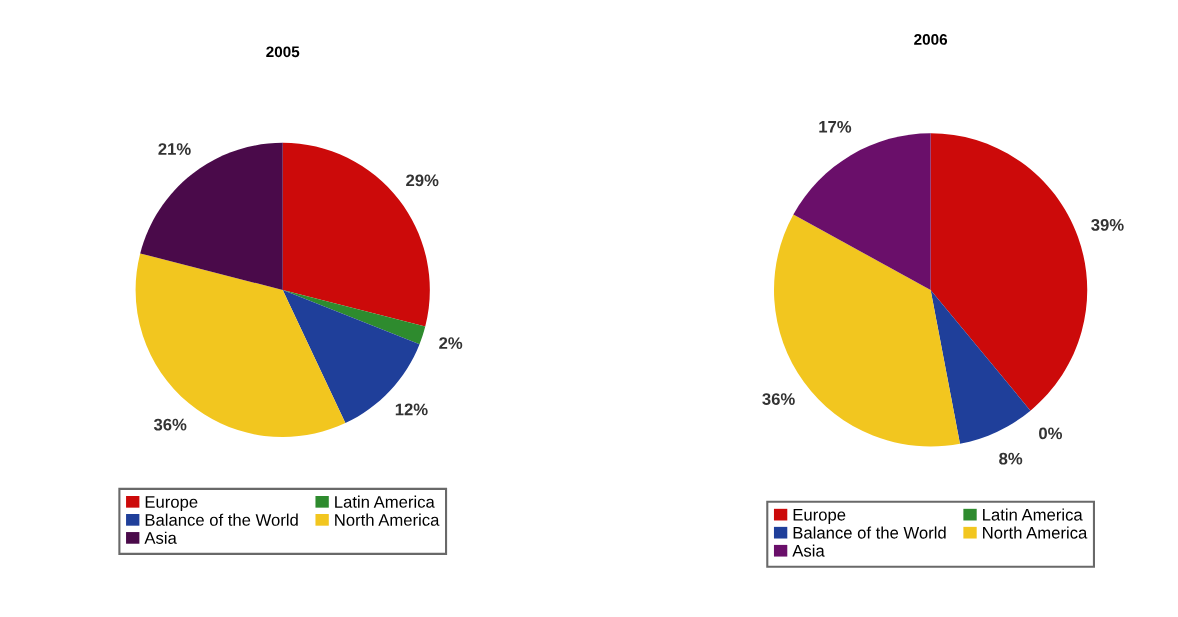 This screenshot has width=1178, height=617. What do you see at coordinates (835, 126) in the screenshot?
I see `data-label: 17%` at bounding box center [835, 126].